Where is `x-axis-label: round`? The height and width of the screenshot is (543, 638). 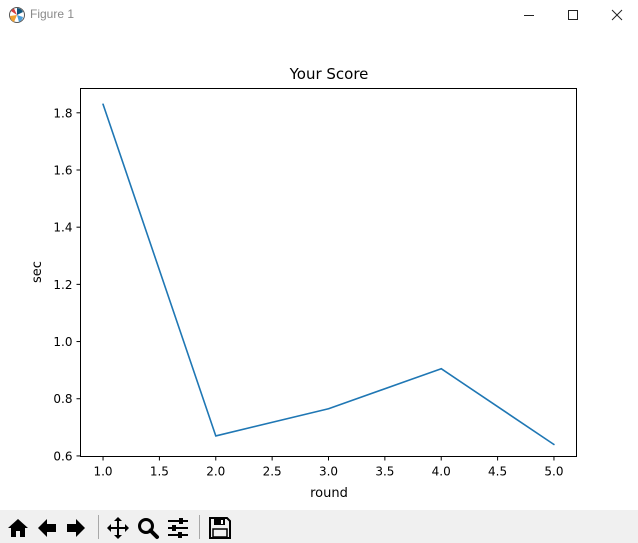
x-axis-label: round is located at coordinates (329, 493).